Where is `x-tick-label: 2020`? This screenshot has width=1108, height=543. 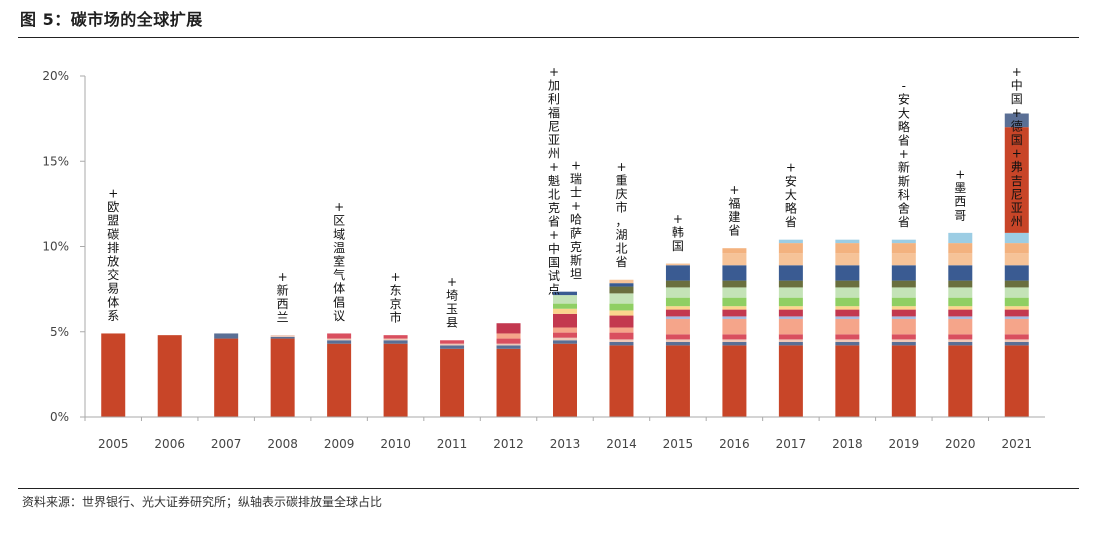
x-tick-label: 2020 is located at coordinates (960, 444).